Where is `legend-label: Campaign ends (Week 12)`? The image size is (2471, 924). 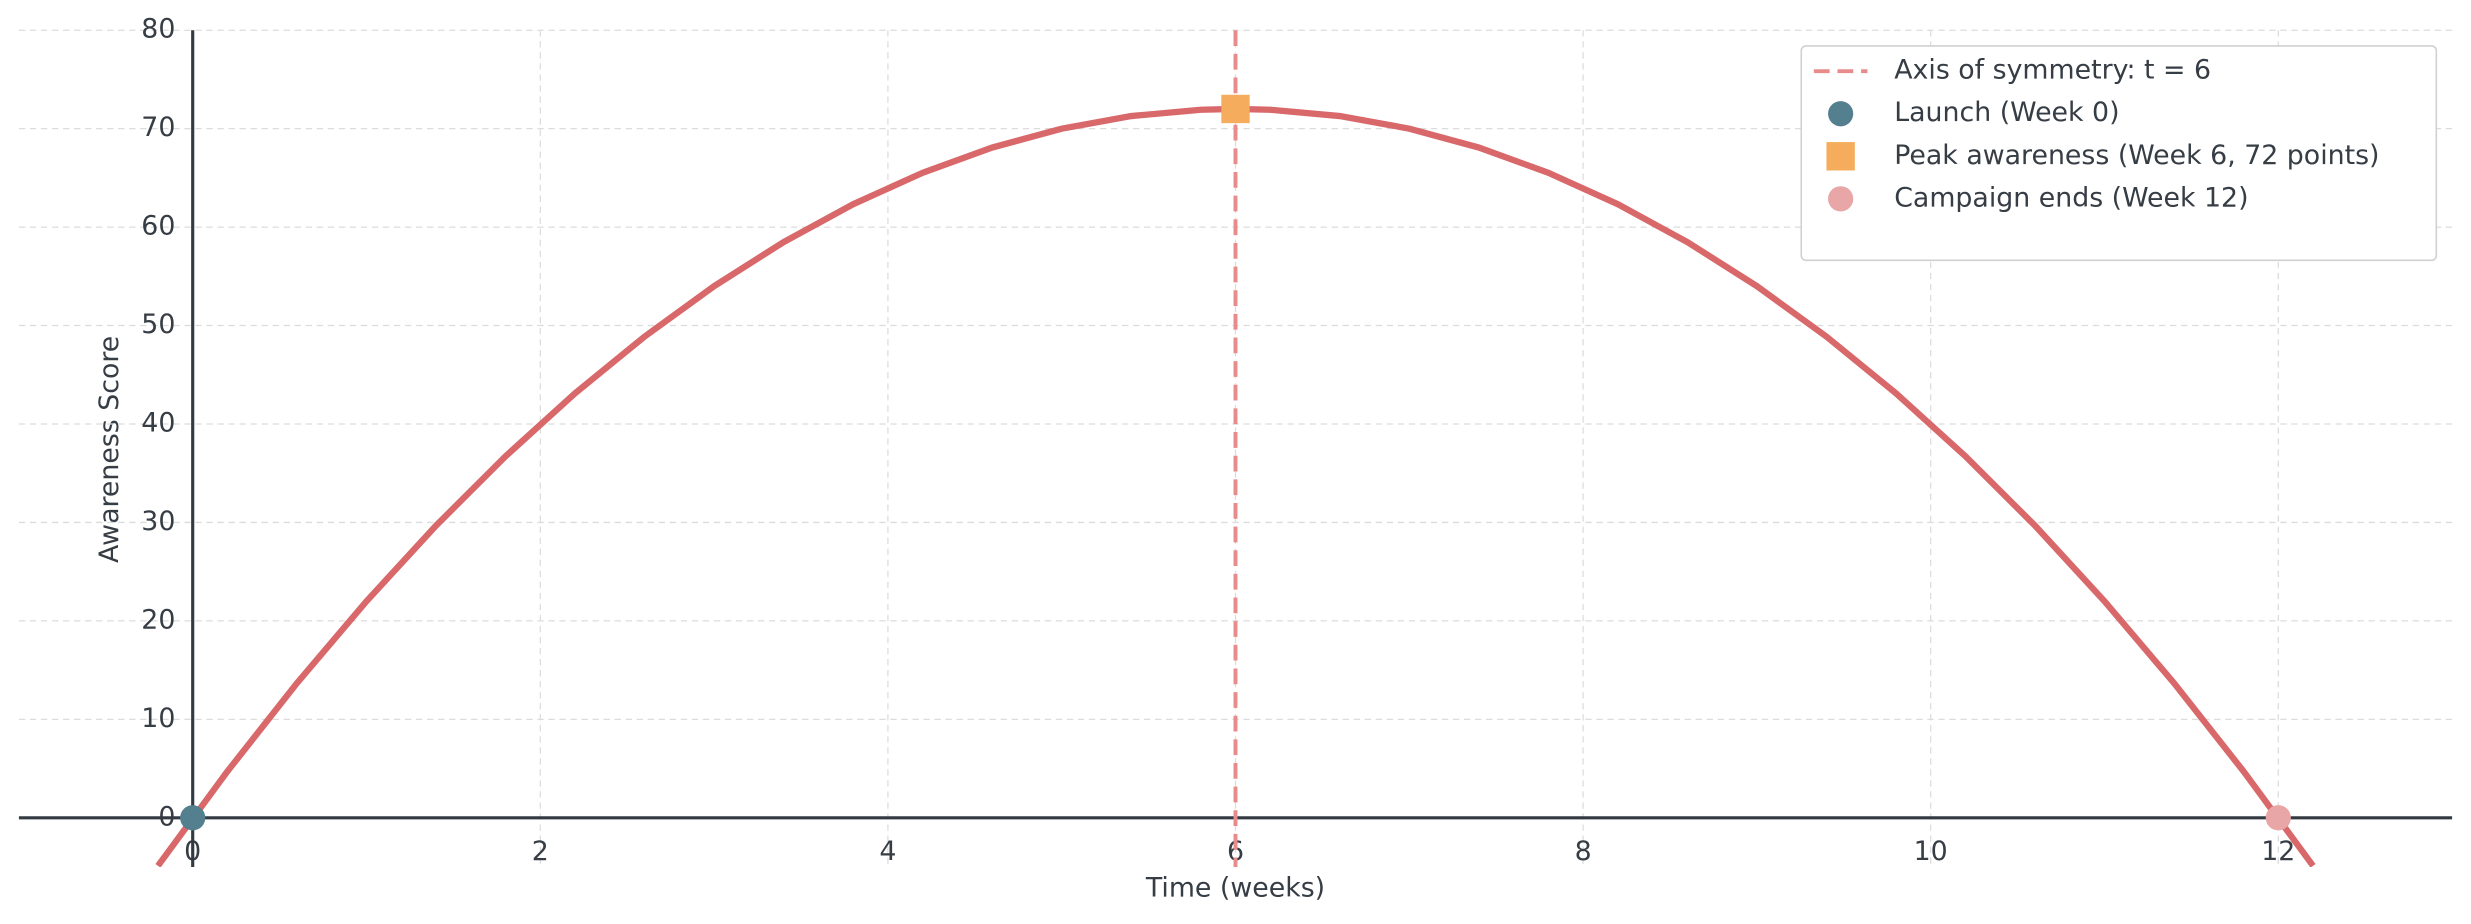 legend-label: Campaign ends (Week 12) is located at coordinates (2071, 197).